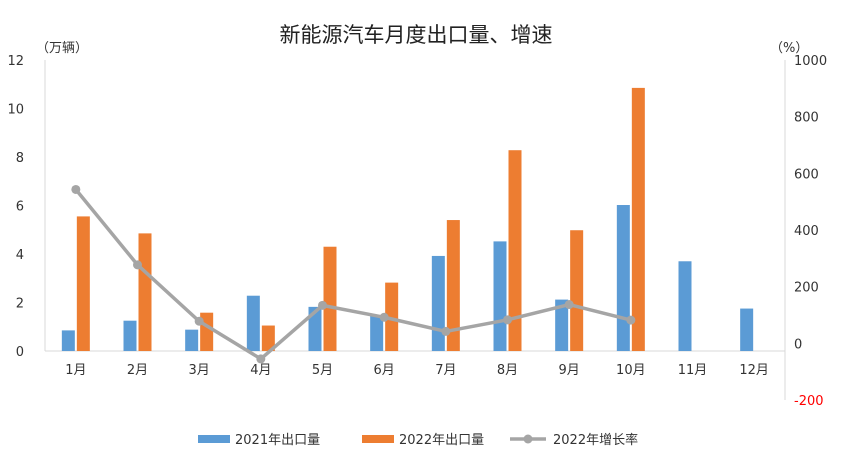  What do you see at coordinates (754, 370) in the screenshot?
I see `x-tick-label: 12月` at bounding box center [754, 370].